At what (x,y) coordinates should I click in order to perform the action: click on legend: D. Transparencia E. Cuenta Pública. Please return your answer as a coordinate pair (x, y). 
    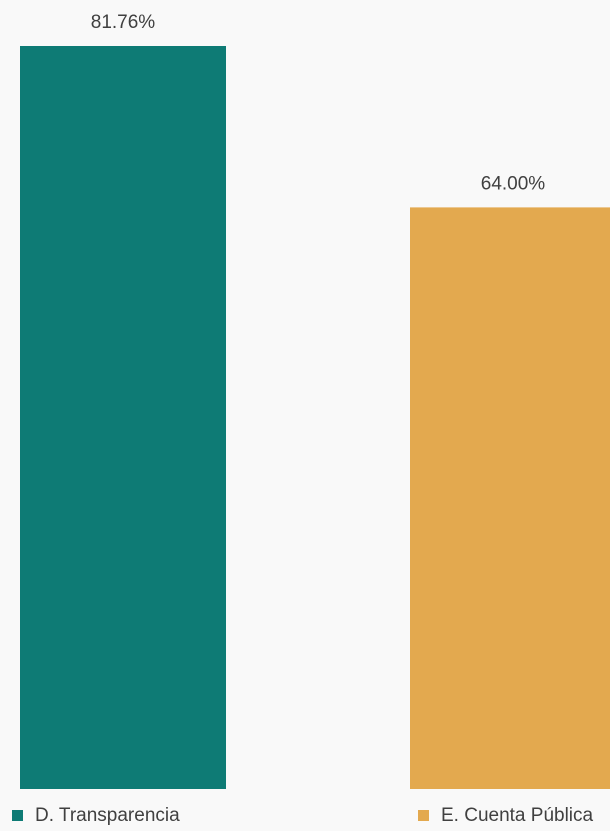
    Looking at the image, I should click on (303, 815).